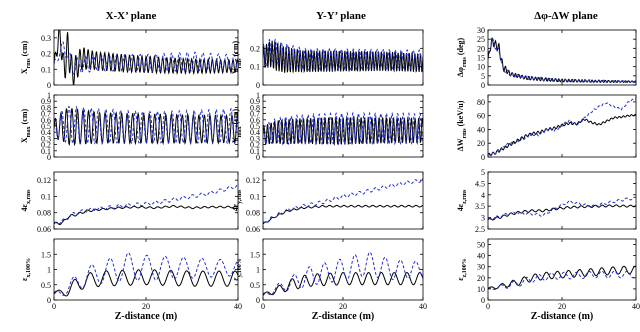  What do you see at coordinates (343, 128) in the screenshot?
I see `series-ymax-dashed` at bounding box center [343, 128].